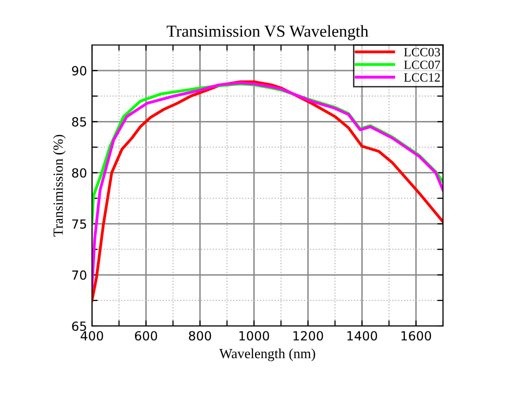 This screenshot has width=517, height=395. Describe the element at coordinates (422, 77) in the screenshot. I see `legend-label: LCC12` at that location.